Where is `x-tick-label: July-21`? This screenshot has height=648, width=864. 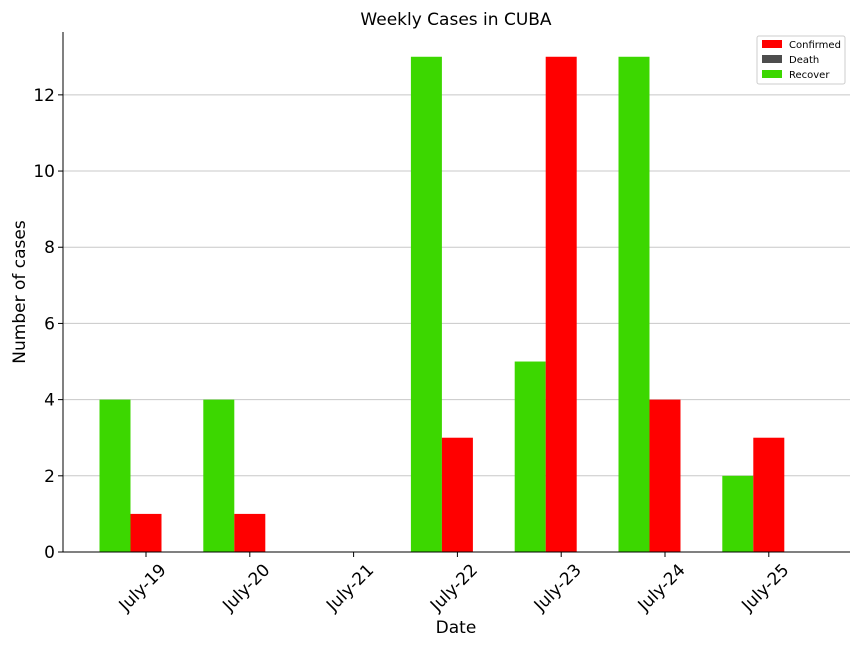
x-tick-label: July-21 is located at coordinates (350, 588).